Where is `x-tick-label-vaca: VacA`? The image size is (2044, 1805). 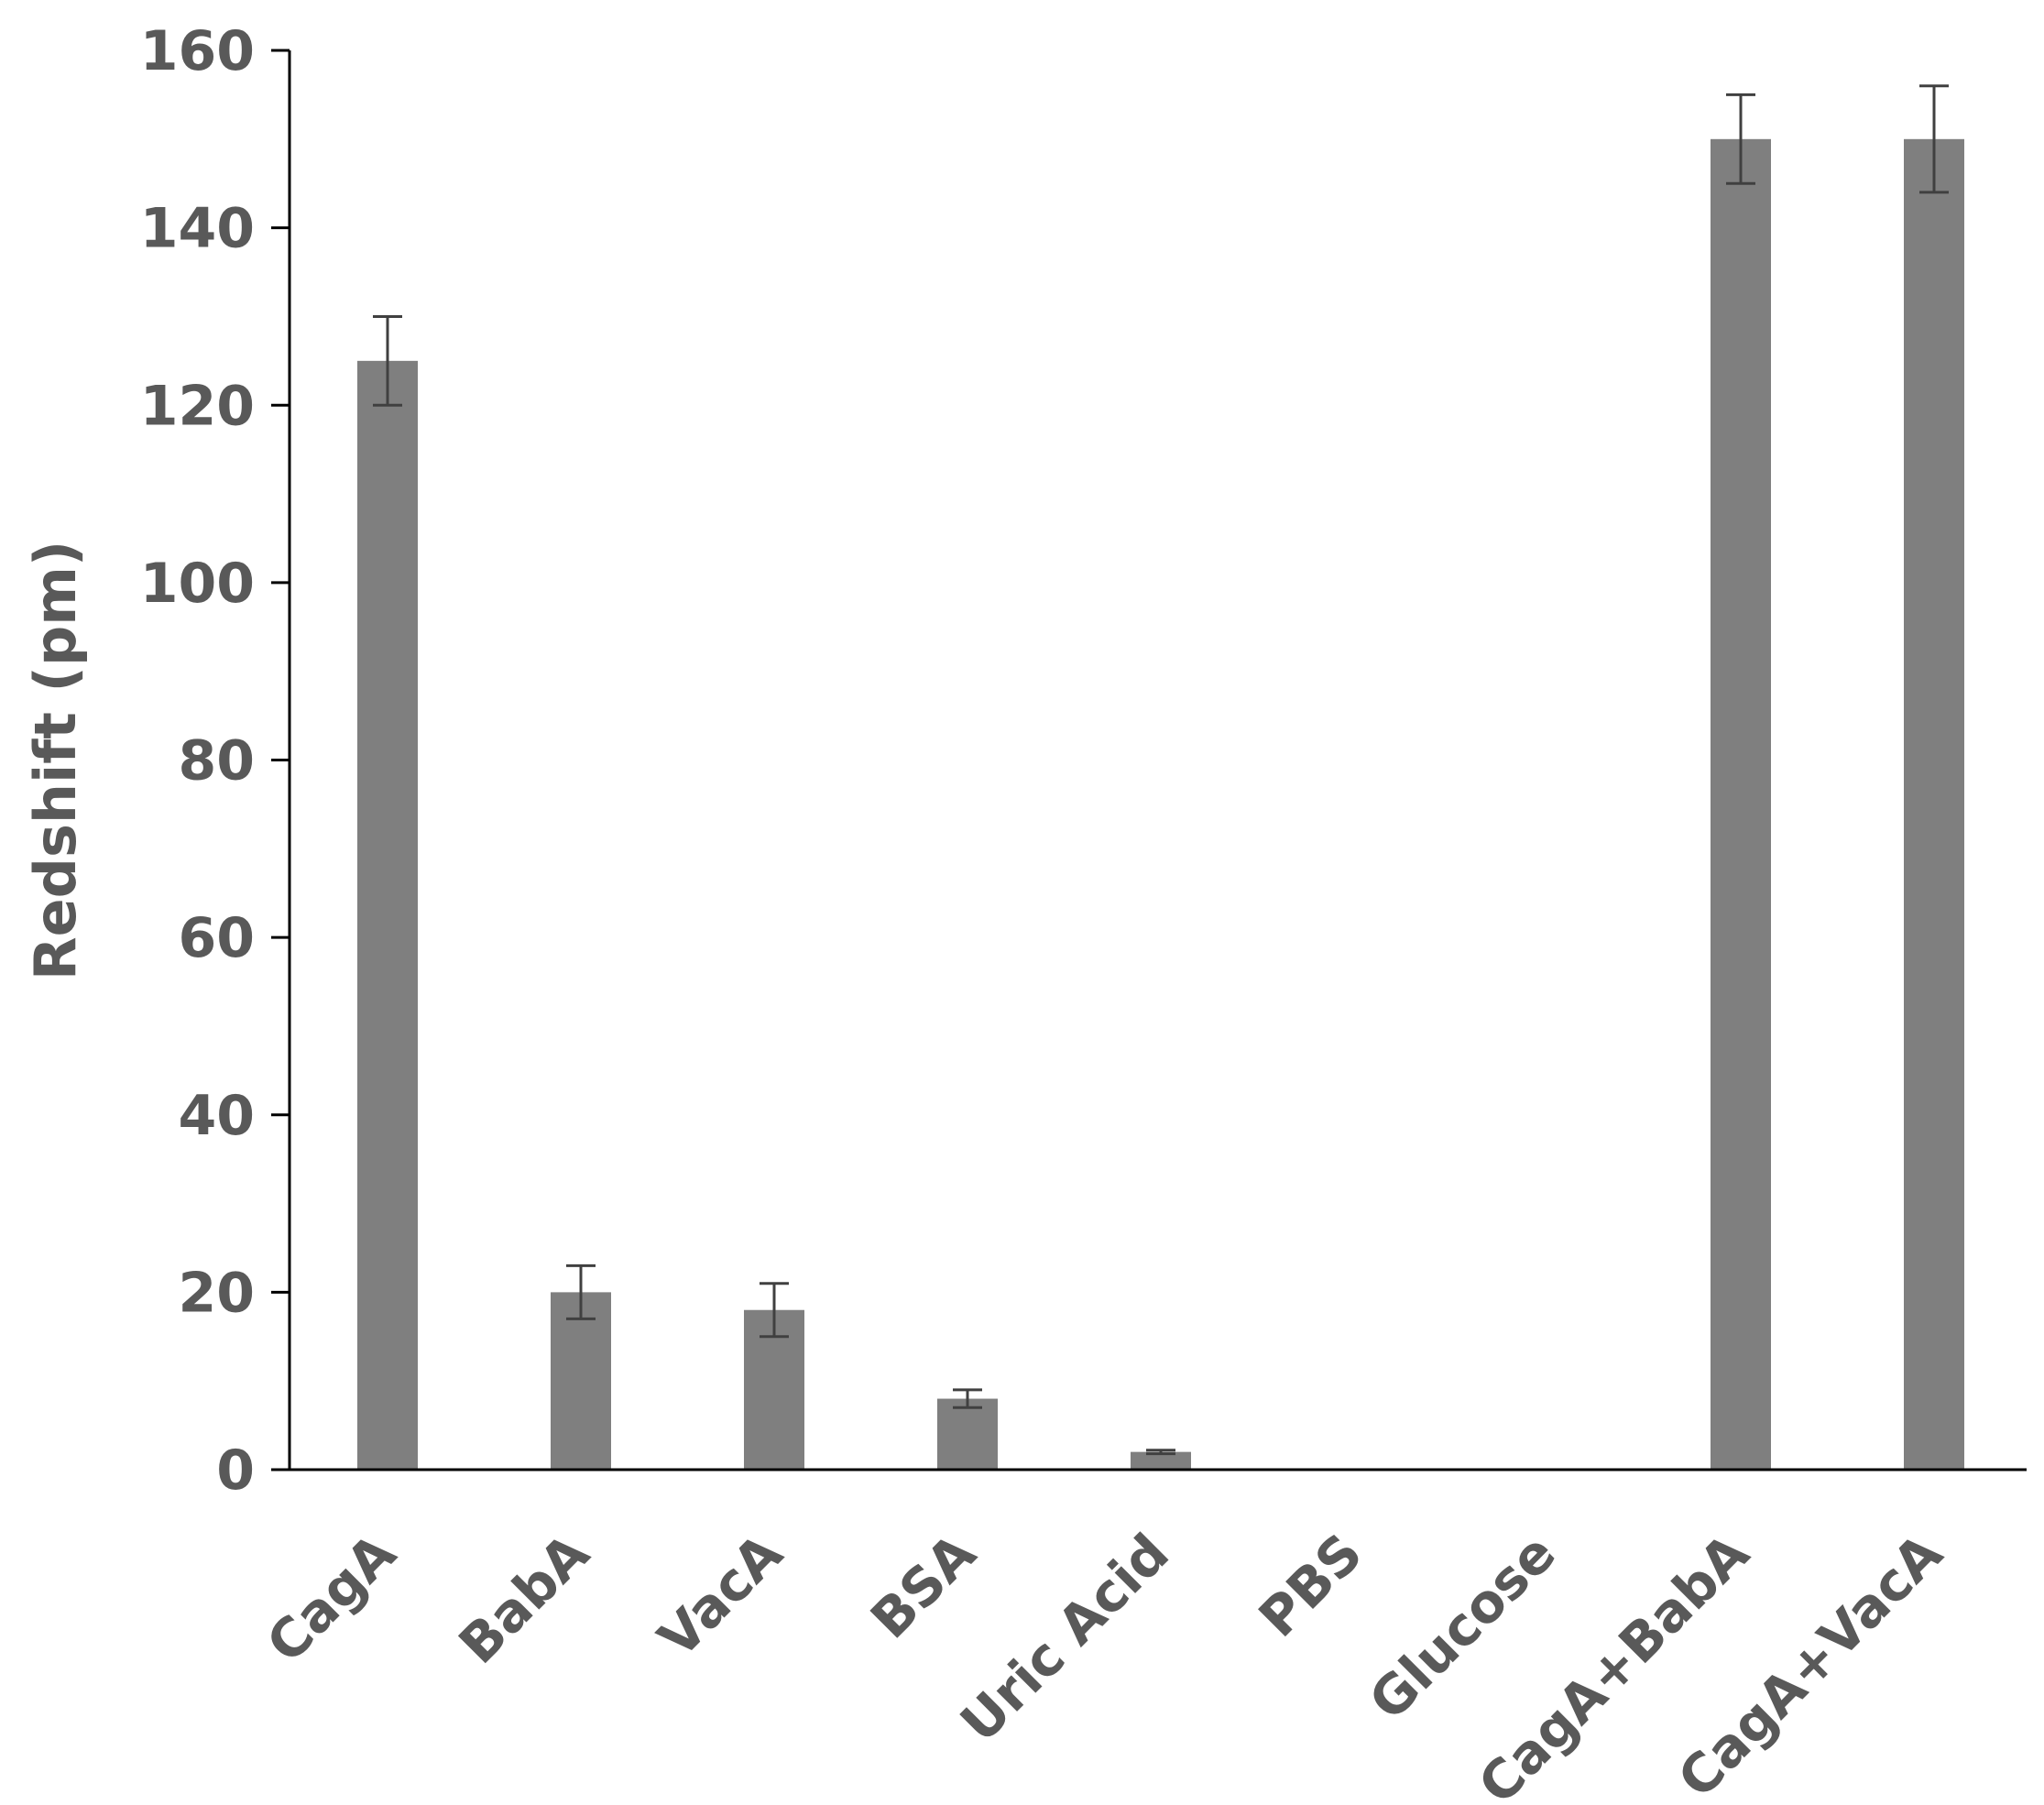 x-tick-label-vaca: VacA is located at coordinates (721, 1595).